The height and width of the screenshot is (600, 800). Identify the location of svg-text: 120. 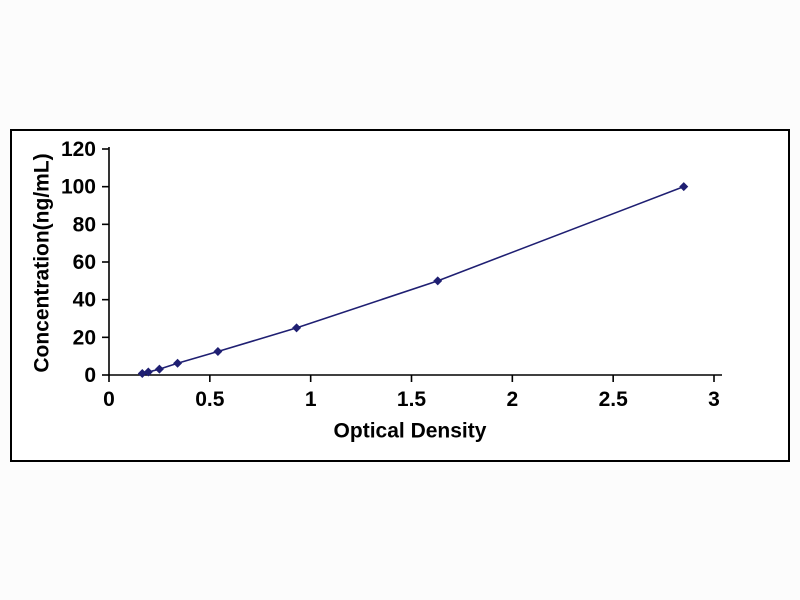
(78, 149).